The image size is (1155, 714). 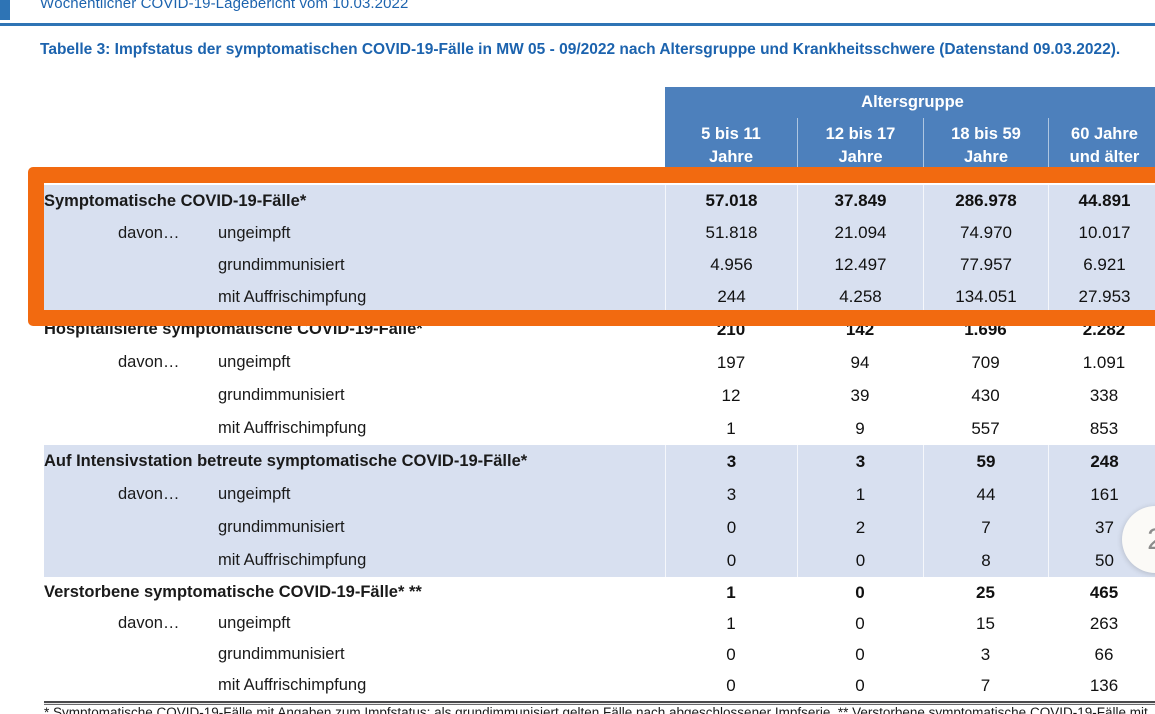 I want to click on table-row: mit Auffrischimpfung 0 0 7 136, so click(x=599, y=685).